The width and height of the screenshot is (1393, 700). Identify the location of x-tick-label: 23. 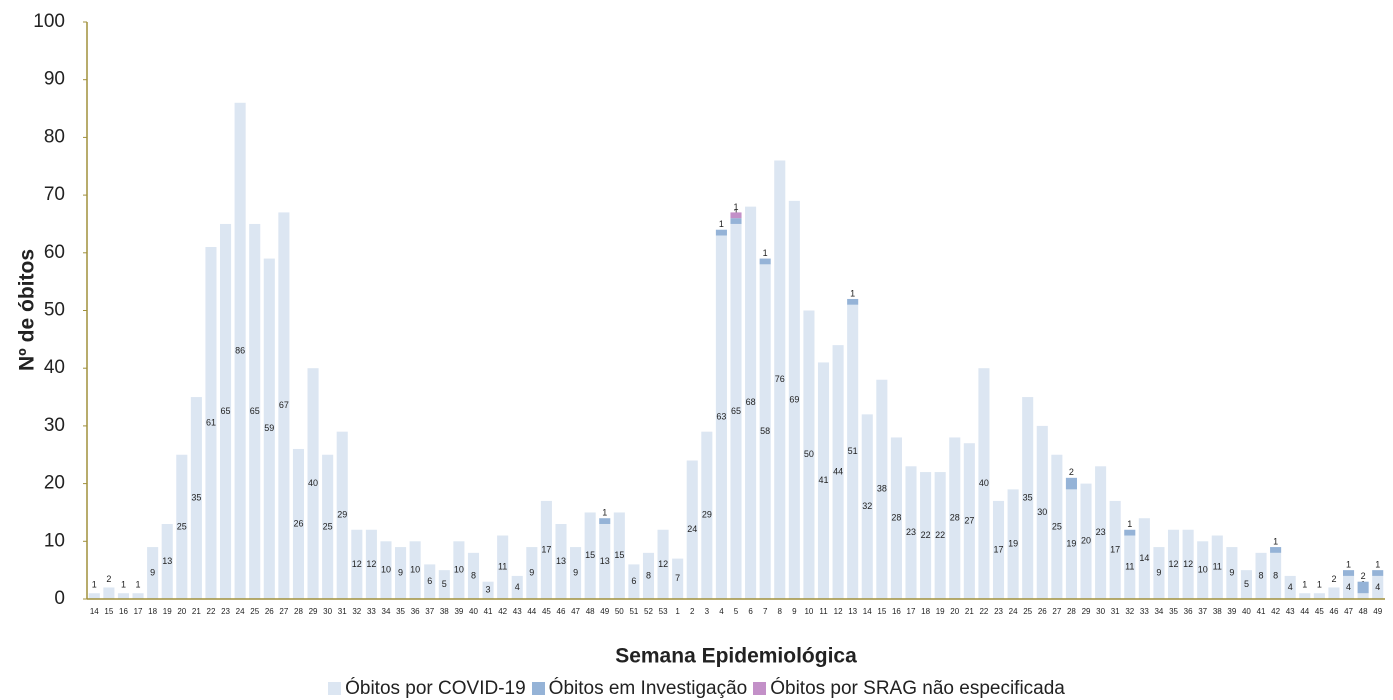
(998, 611).